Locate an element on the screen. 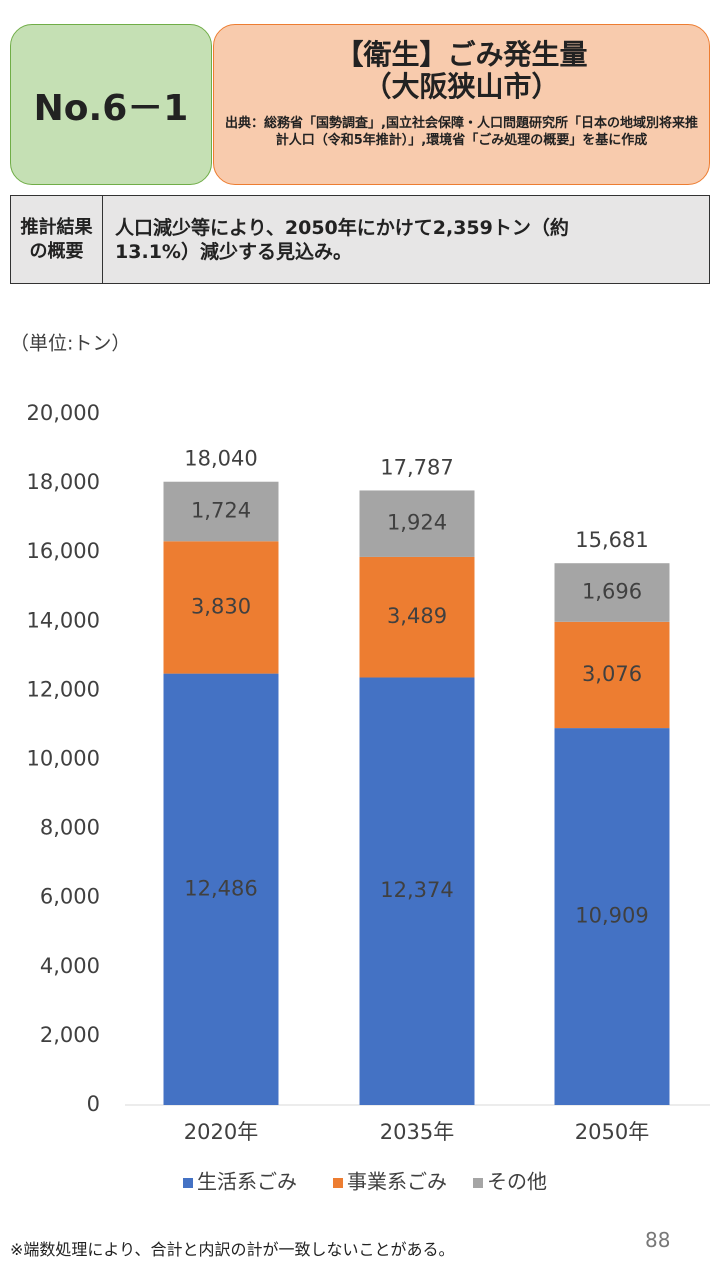 The height and width of the screenshot is (1280, 720). value-label: 1,696 is located at coordinates (612, 592).